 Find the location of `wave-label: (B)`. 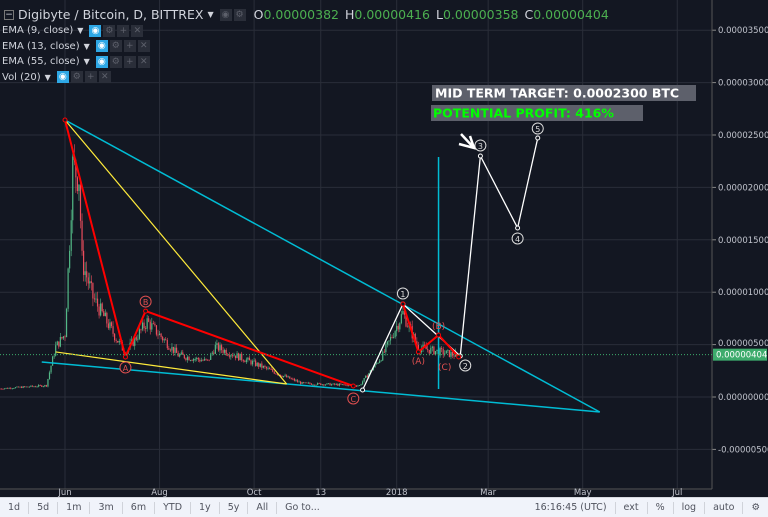

wave-label: (B) is located at coordinates (438, 327).